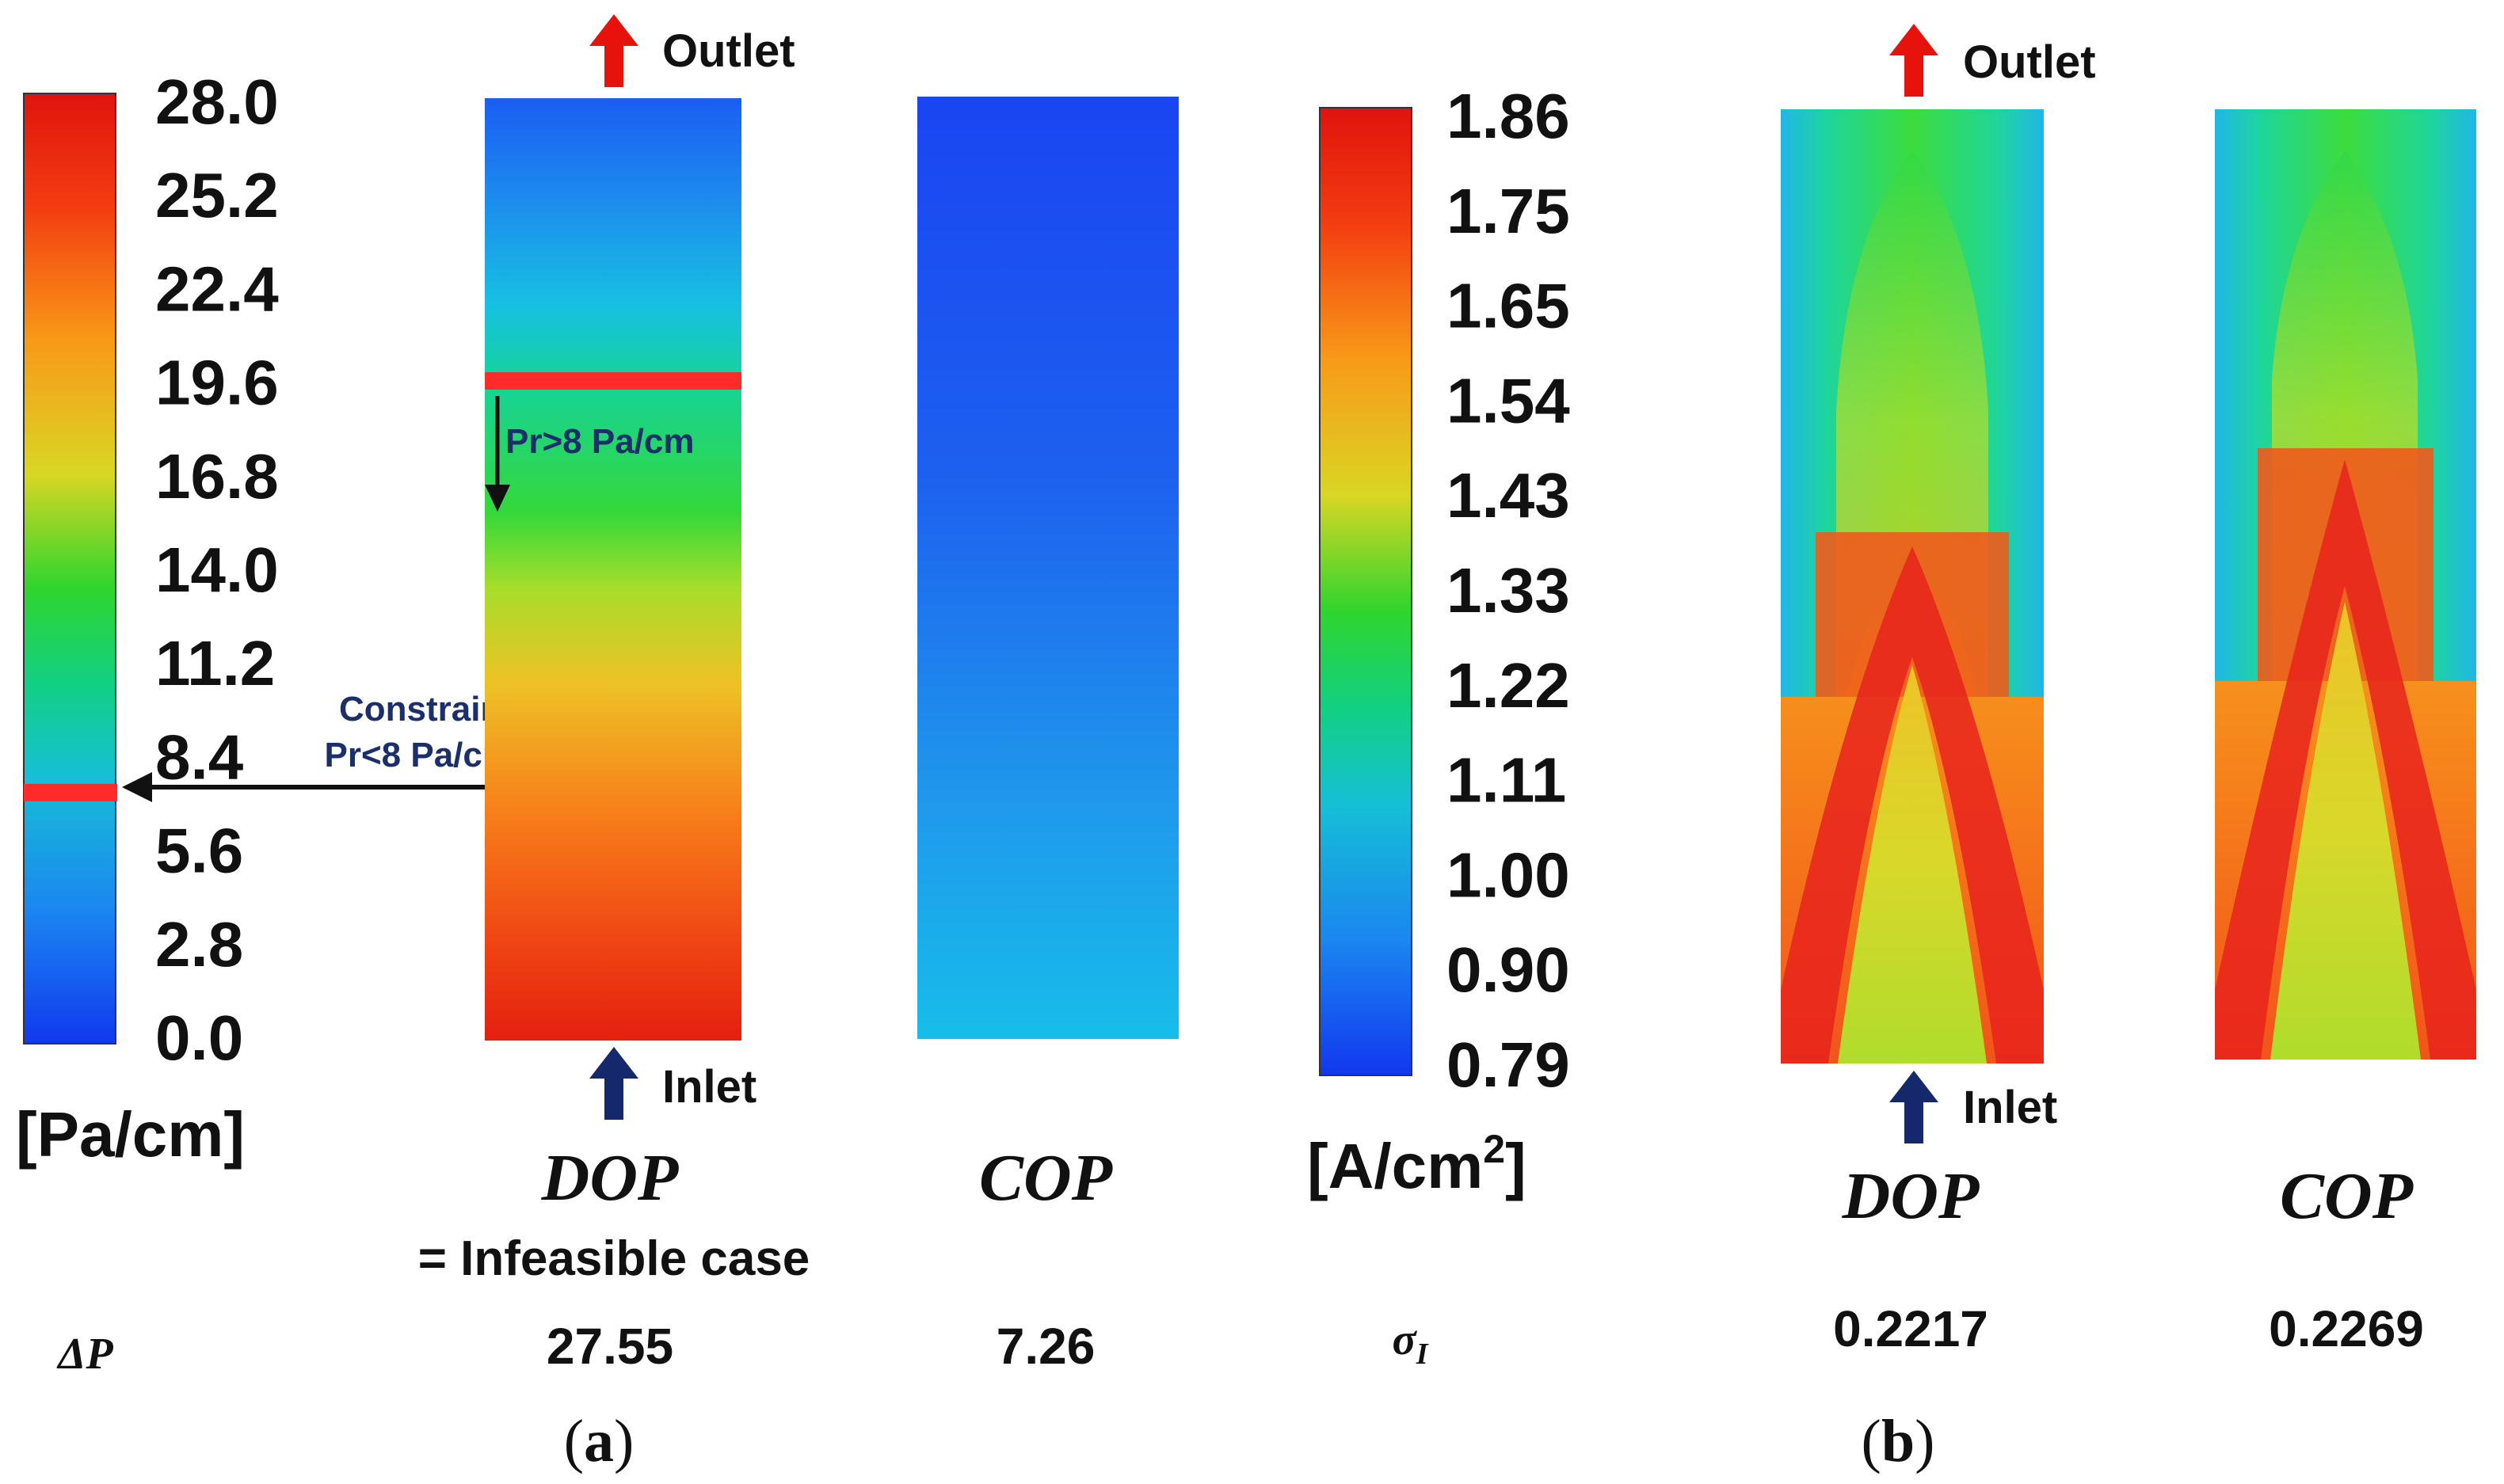 This screenshot has height=1484, width=2504. What do you see at coordinates (1508, 686) in the screenshot?
I see `current-density-tick-label: 1.22` at bounding box center [1508, 686].